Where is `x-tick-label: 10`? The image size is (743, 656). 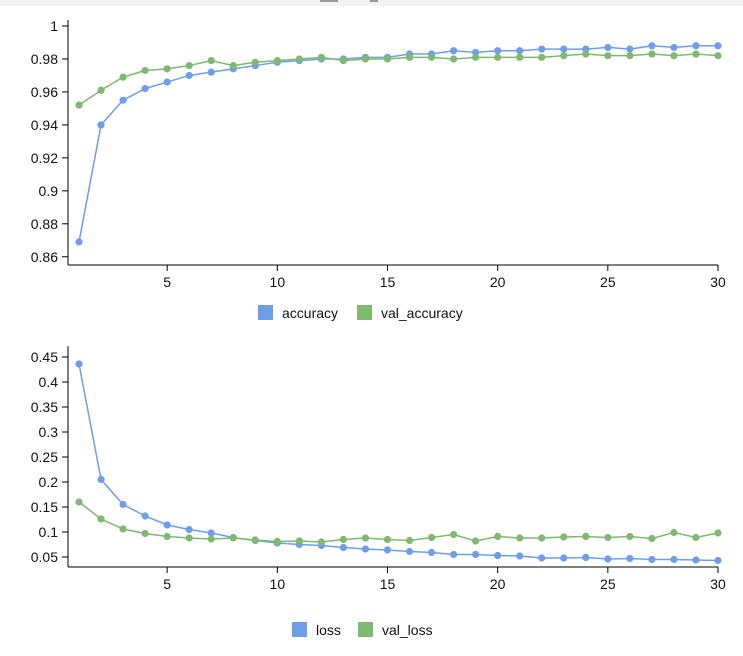 x-tick-label: 10 is located at coordinates (278, 584).